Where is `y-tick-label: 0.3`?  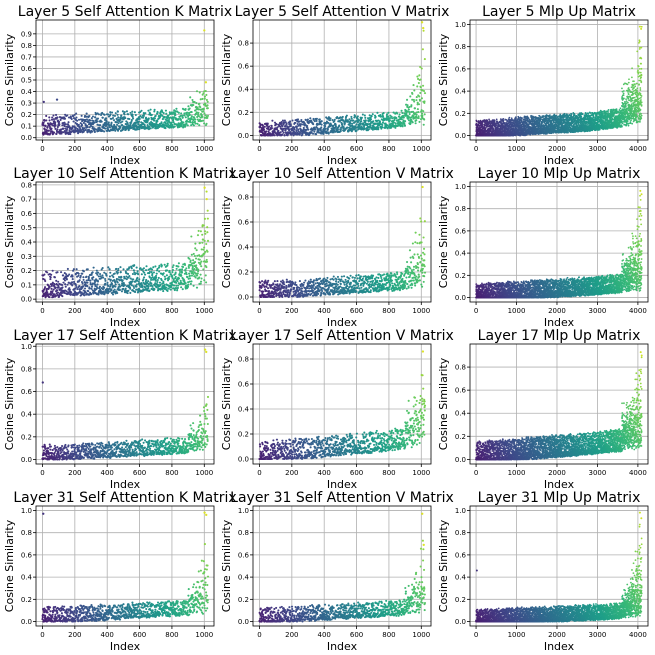
y-tick-label: 0.3 is located at coordinates (26, 104).